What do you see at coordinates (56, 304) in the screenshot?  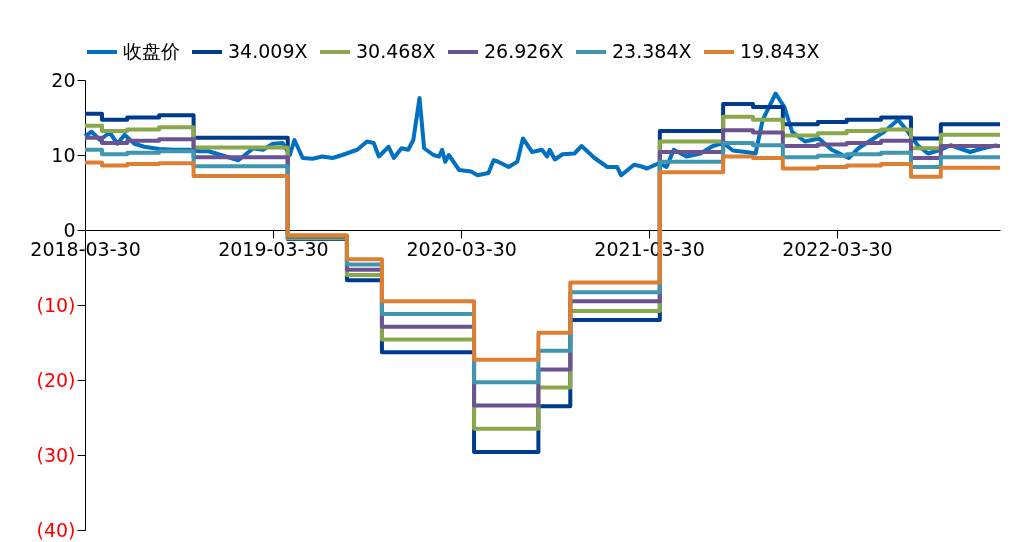 I see `y-tick-label: (10)` at bounding box center [56, 304].